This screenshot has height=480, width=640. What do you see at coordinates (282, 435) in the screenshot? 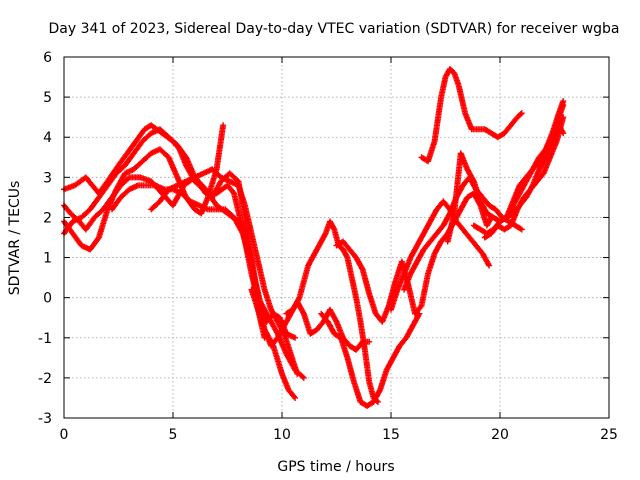
I see `x-tick-label: 10` at bounding box center [282, 435].